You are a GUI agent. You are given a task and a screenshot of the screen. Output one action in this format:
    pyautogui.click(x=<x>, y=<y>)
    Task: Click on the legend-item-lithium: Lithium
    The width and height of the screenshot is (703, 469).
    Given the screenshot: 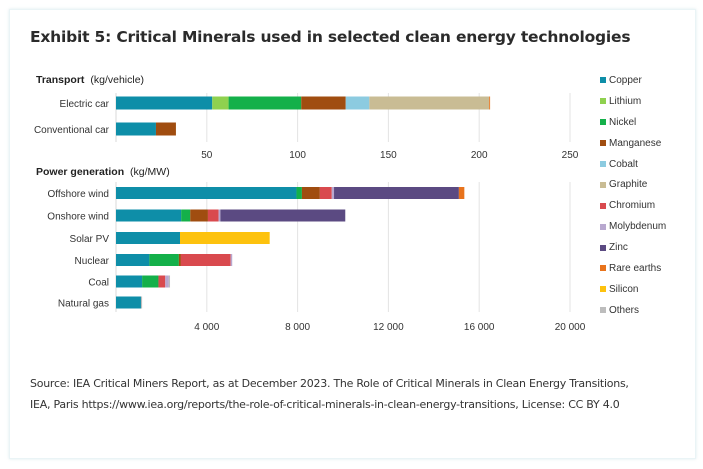 What is the action you would take?
    pyautogui.click(x=633, y=101)
    